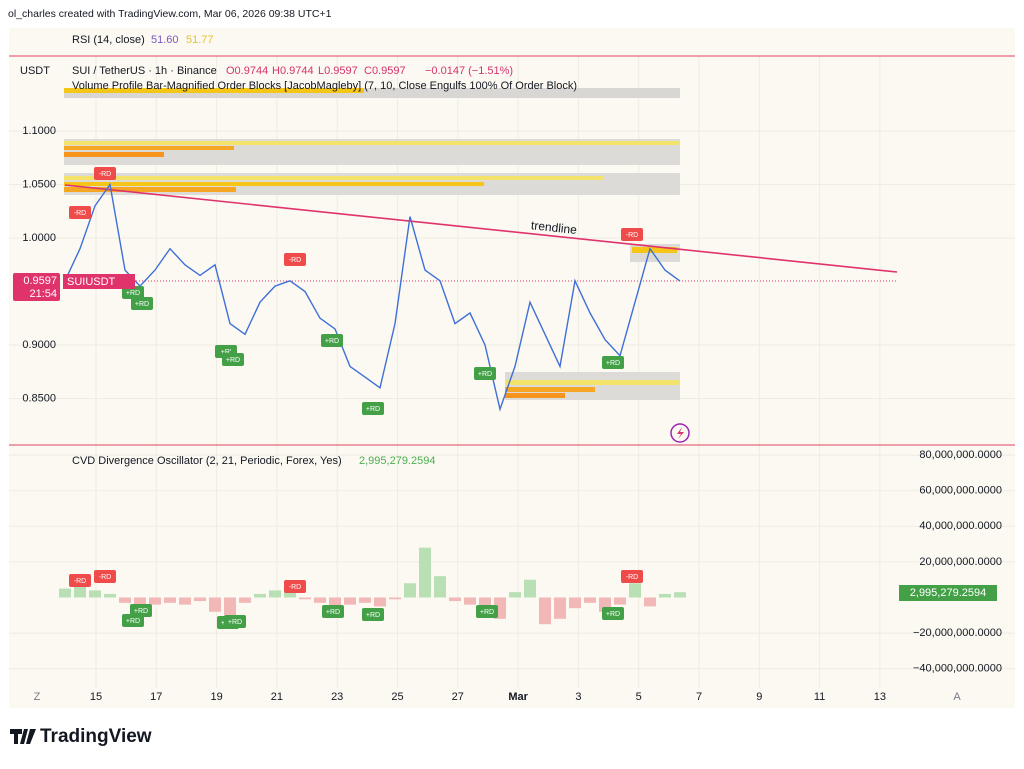 This screenshot has height=769, width=1024. What do you see at coordinates (39, 131) in the screenshot?
I see `price-tick-label: 1.1000` at bounding box center [39, 131].